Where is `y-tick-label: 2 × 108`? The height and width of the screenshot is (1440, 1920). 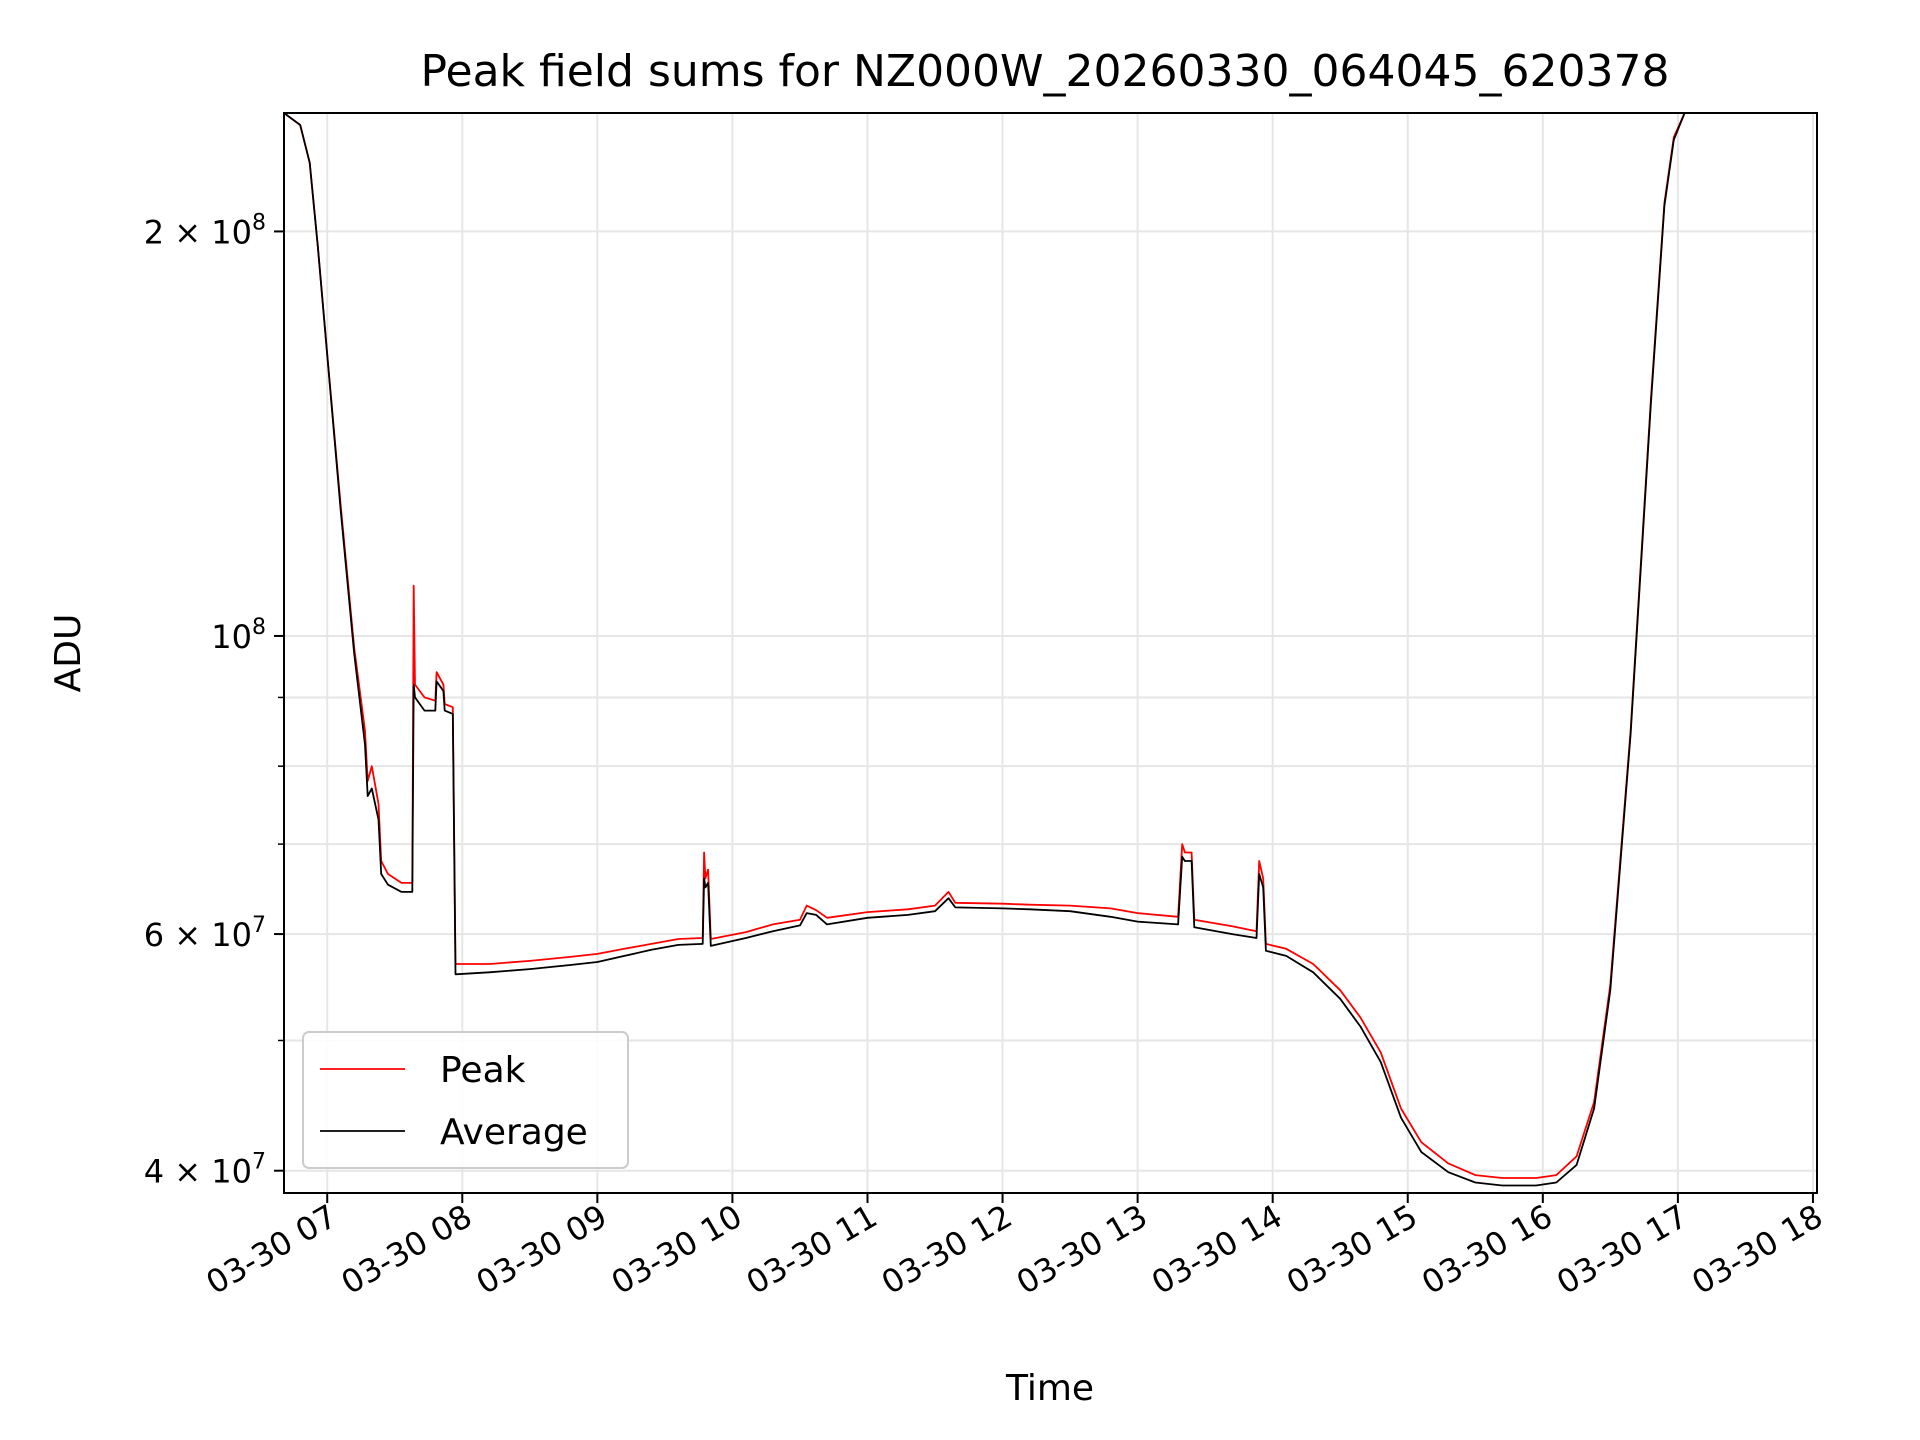
y-tick-label: 2 × 108 is located at coordinates (205, 230).